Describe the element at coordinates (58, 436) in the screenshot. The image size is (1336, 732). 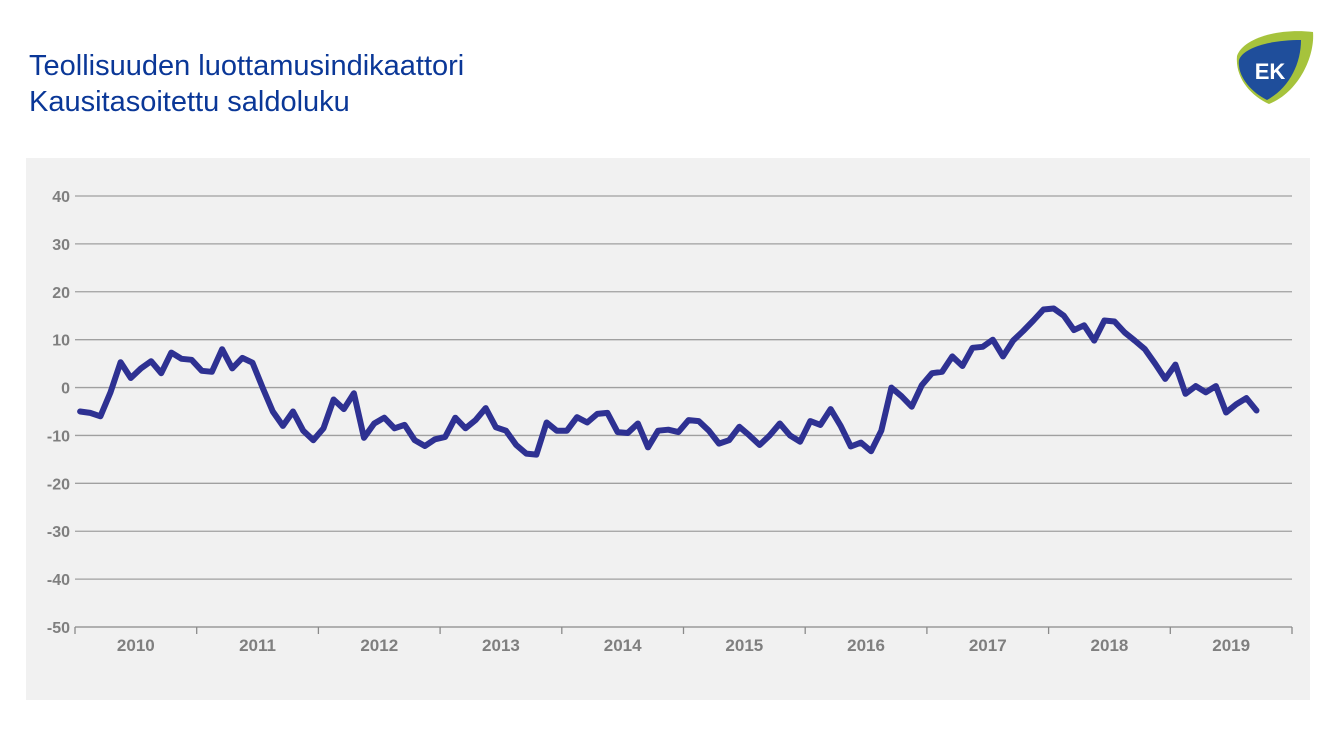
I see `y-tick-label: -10` at that location.